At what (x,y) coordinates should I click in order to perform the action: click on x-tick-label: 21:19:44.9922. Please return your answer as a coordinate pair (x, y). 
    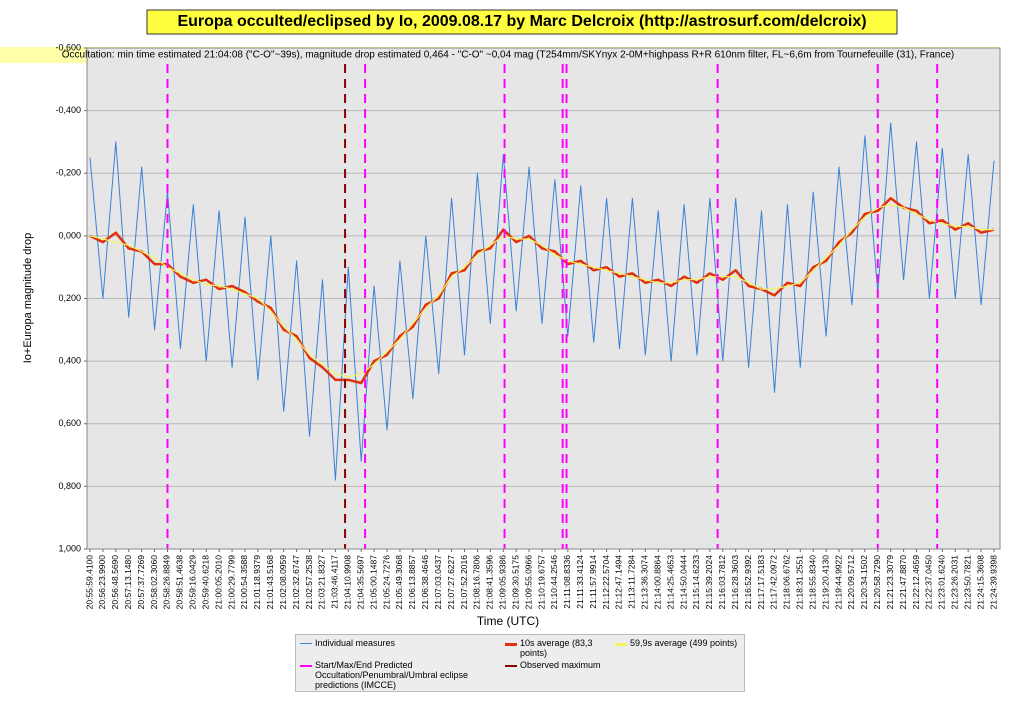
    Looking at the image, I should click on (838, 582).